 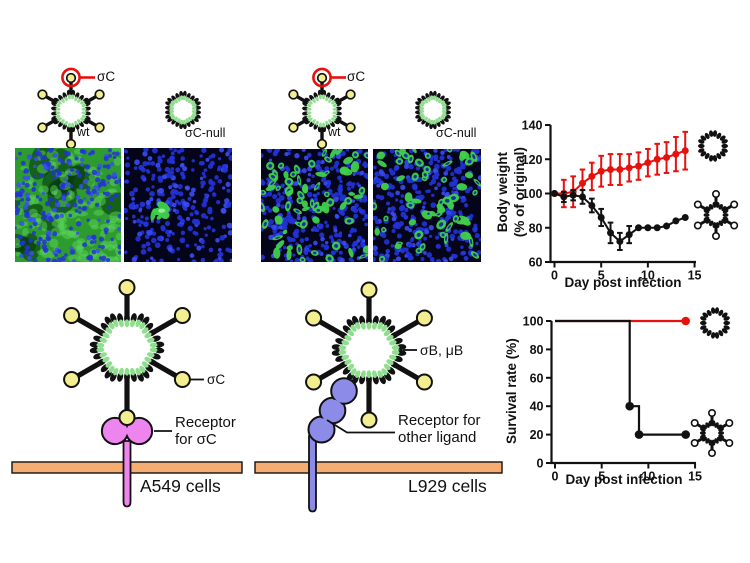 I want to click on l929-receptor-label-2: other ligand, so click(x=437, y=437).